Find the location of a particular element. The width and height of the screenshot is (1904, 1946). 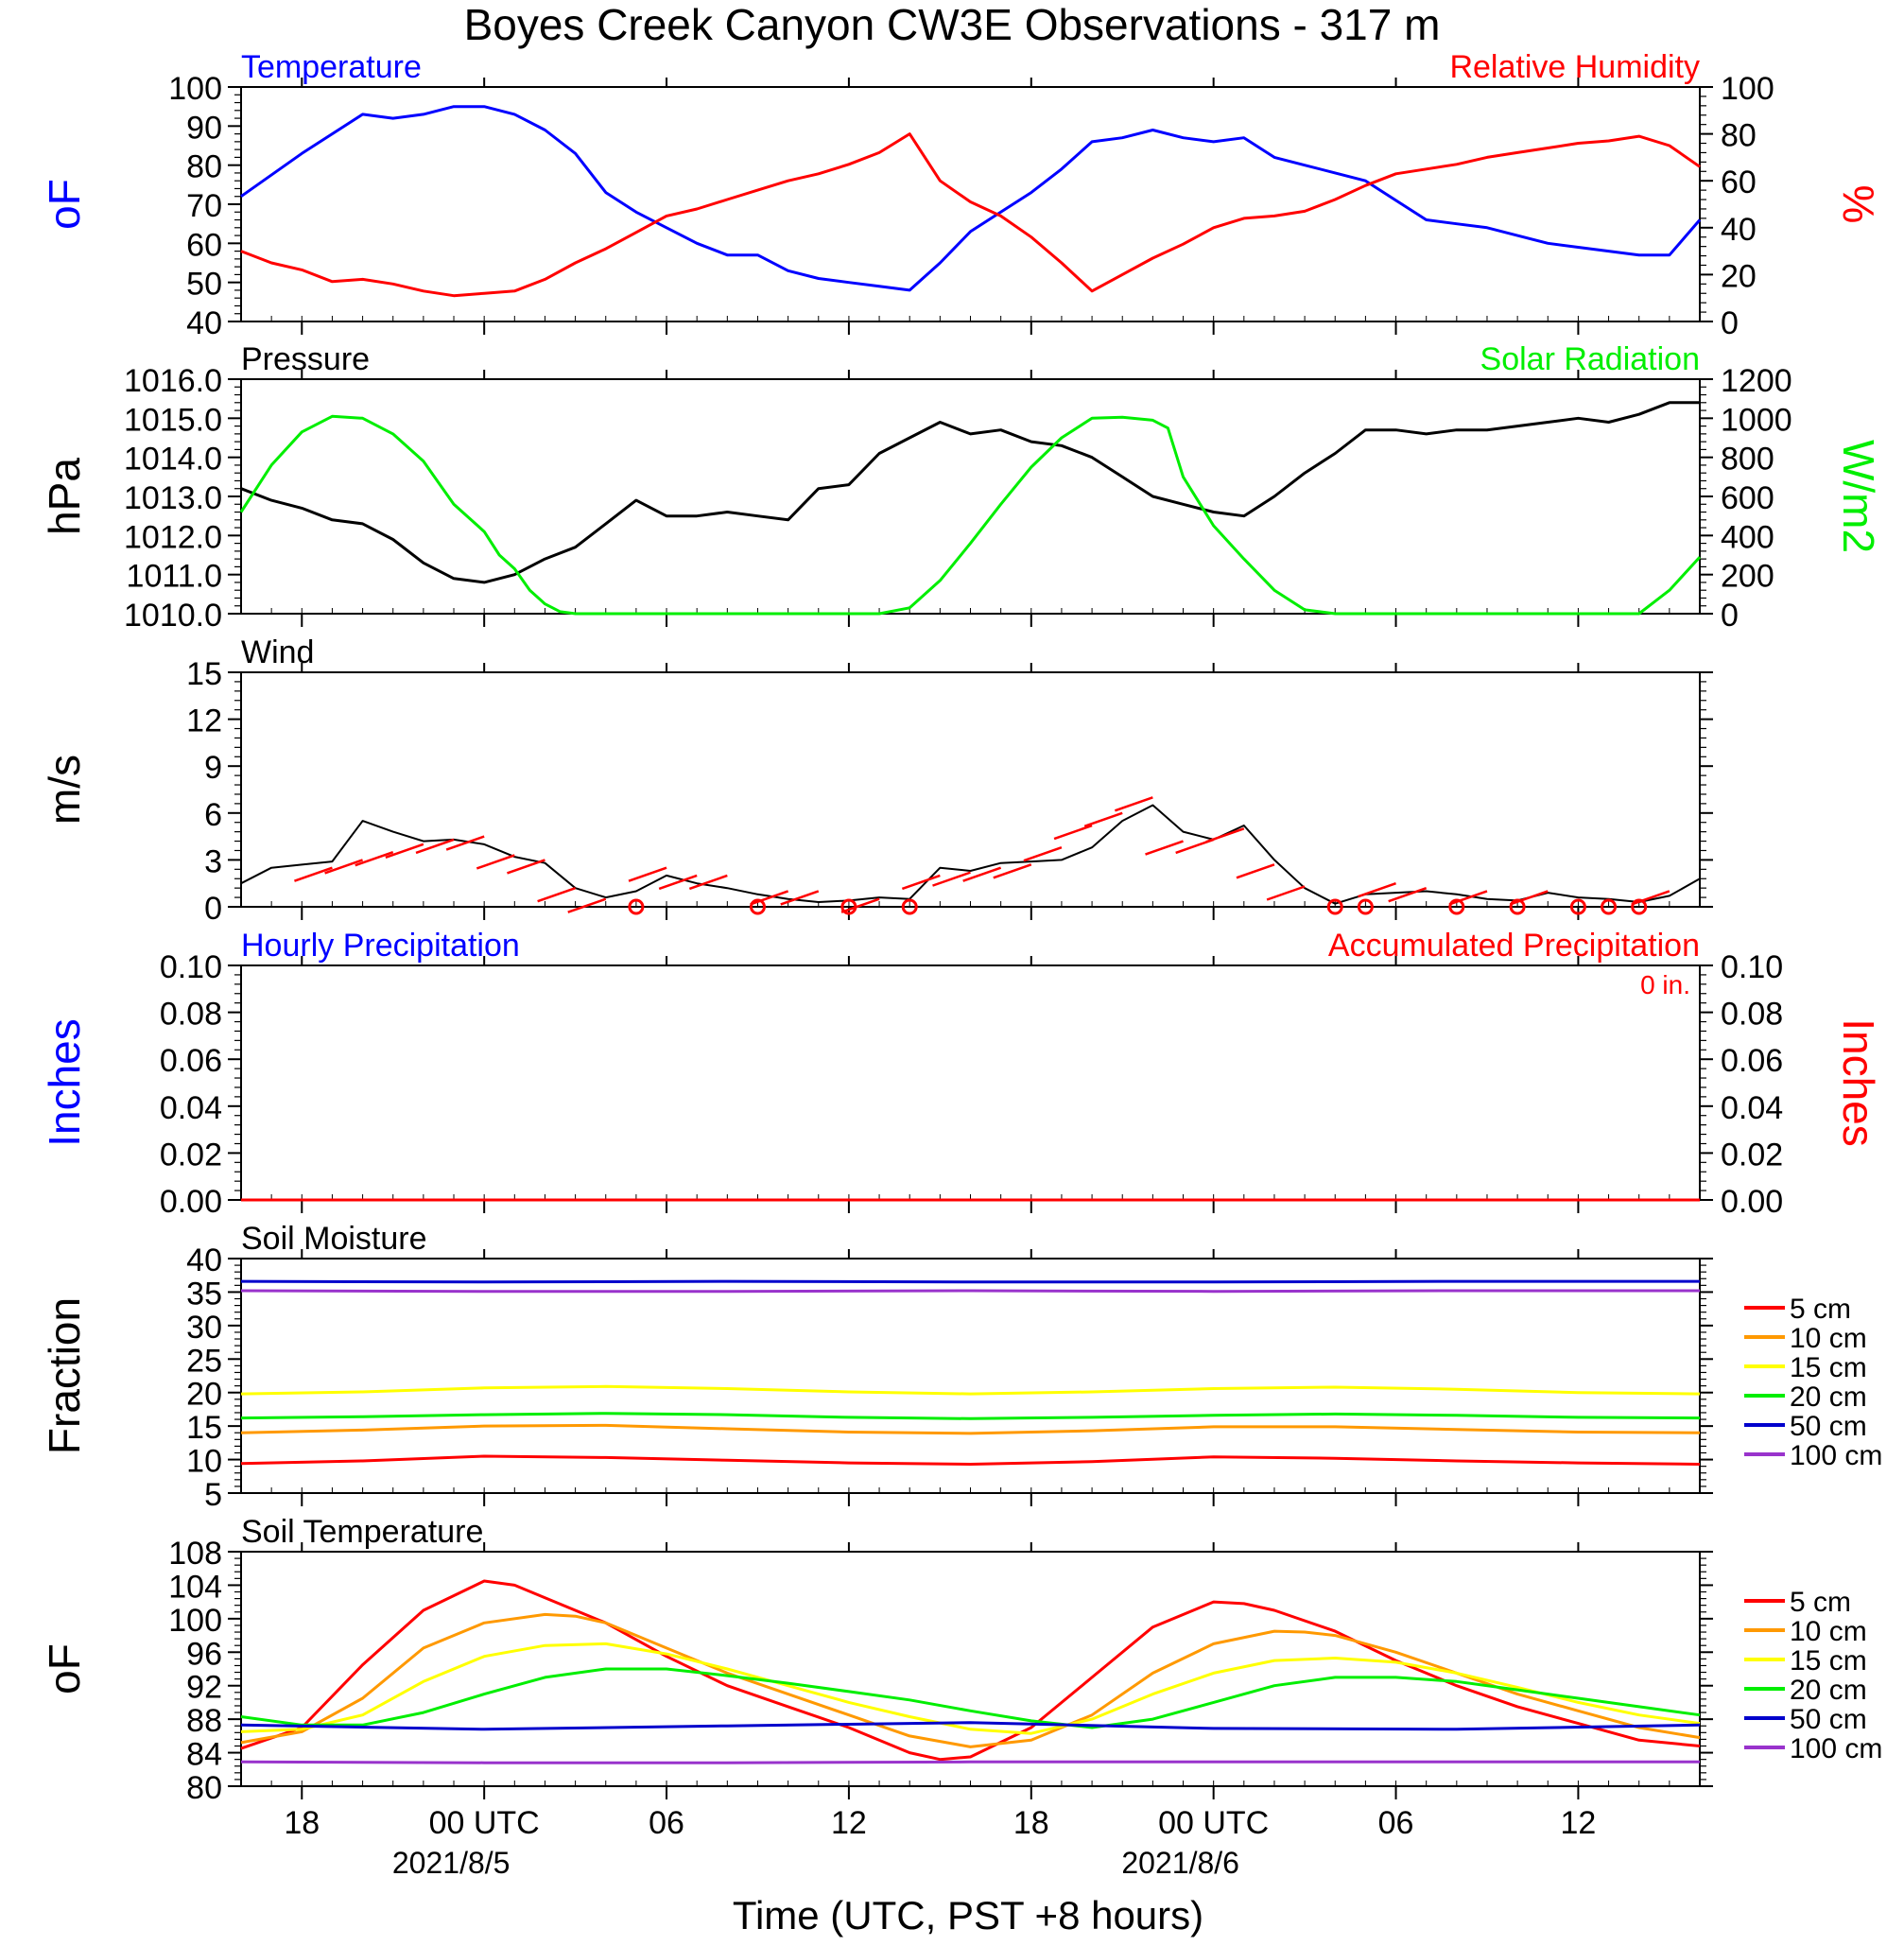

y-tick-label-left: 70 is located at coordinates (204, 206).